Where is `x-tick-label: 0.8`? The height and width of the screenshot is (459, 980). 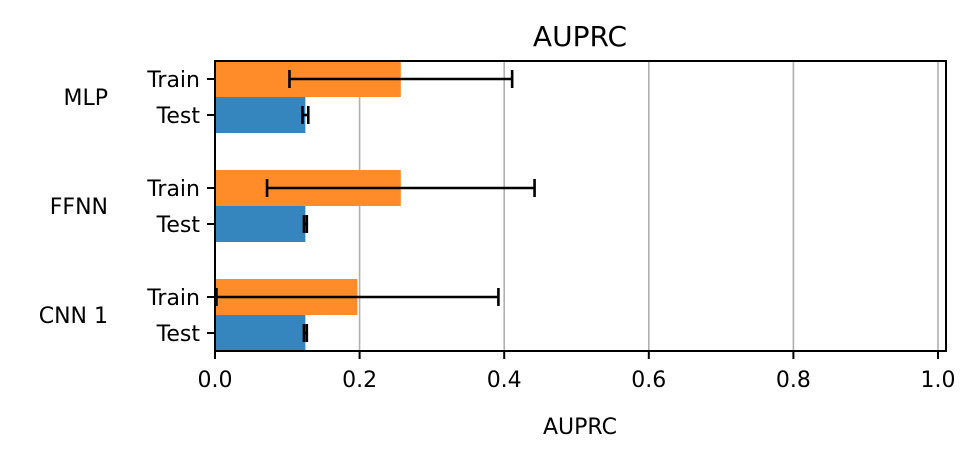 x-tick-label: 0.8 is located at coordinates (793, 380).